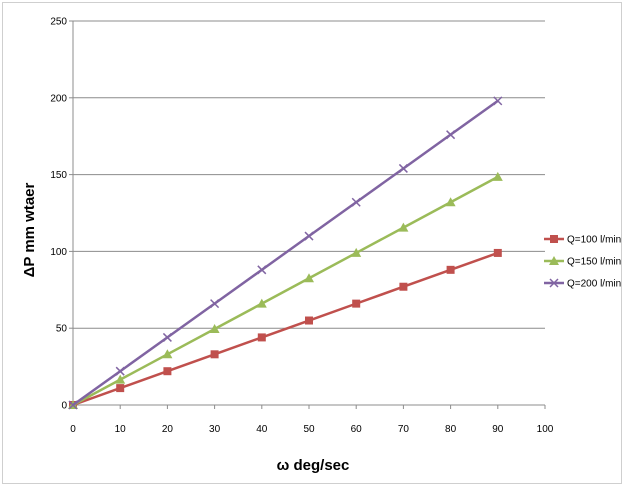 This screenshot has height=488, width=626. Describe the element at coordinates (29, 229) in the screenshot. I see `y-axis-title: ΔP mm wtaer` at that location.